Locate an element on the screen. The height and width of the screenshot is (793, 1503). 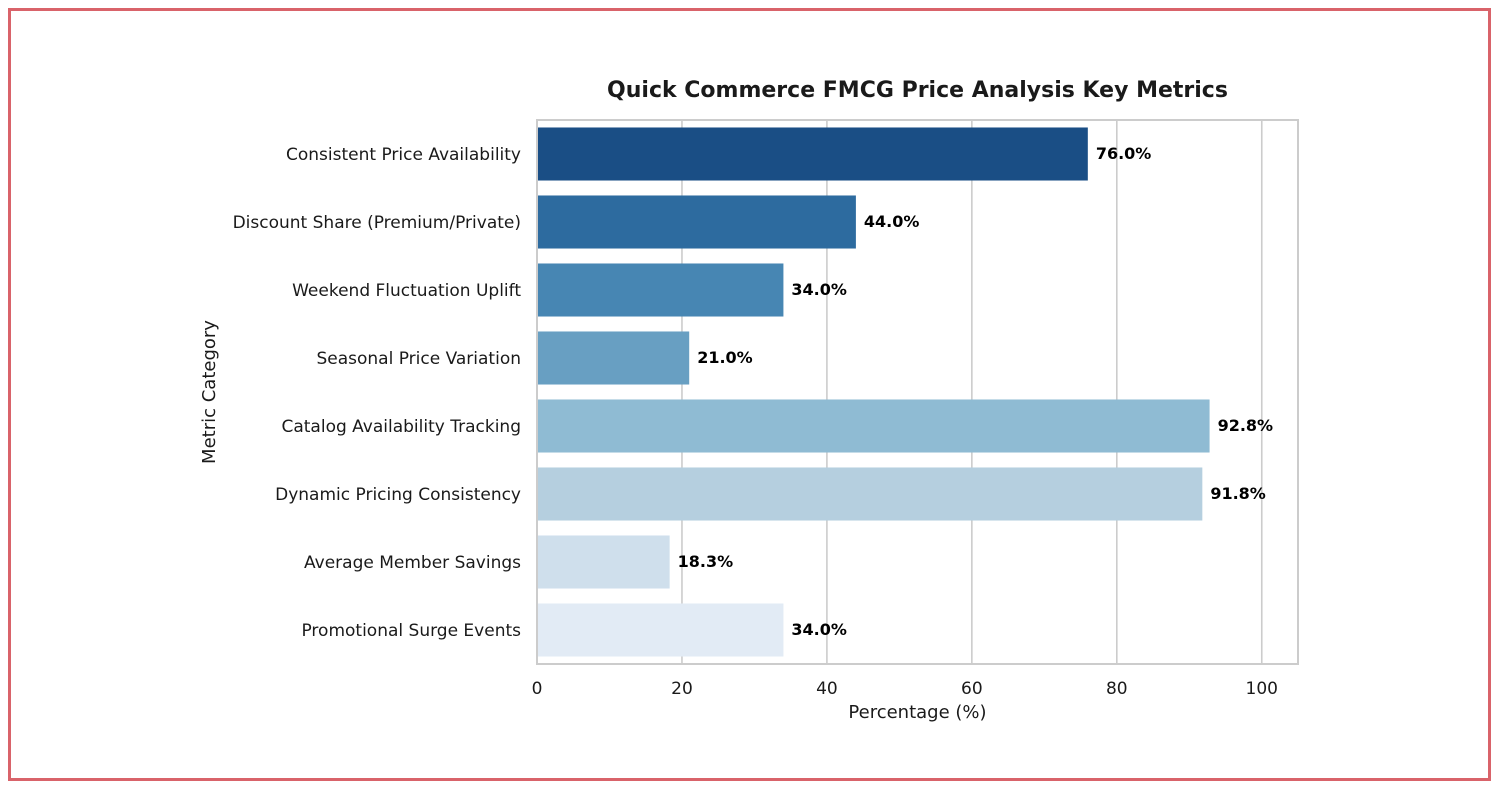
category-label-2: Discount Share (Premium/Private) is located at coordinates (377, 223).